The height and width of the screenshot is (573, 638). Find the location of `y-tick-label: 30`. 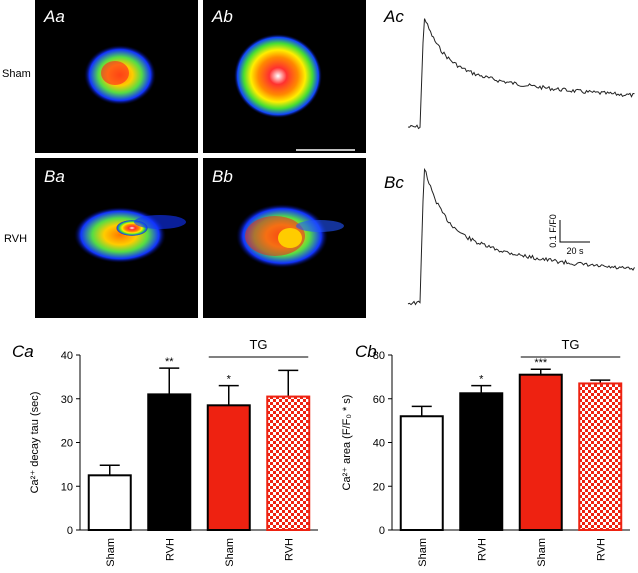

y-tick-label: 30 is located at coordinates (67, 400).